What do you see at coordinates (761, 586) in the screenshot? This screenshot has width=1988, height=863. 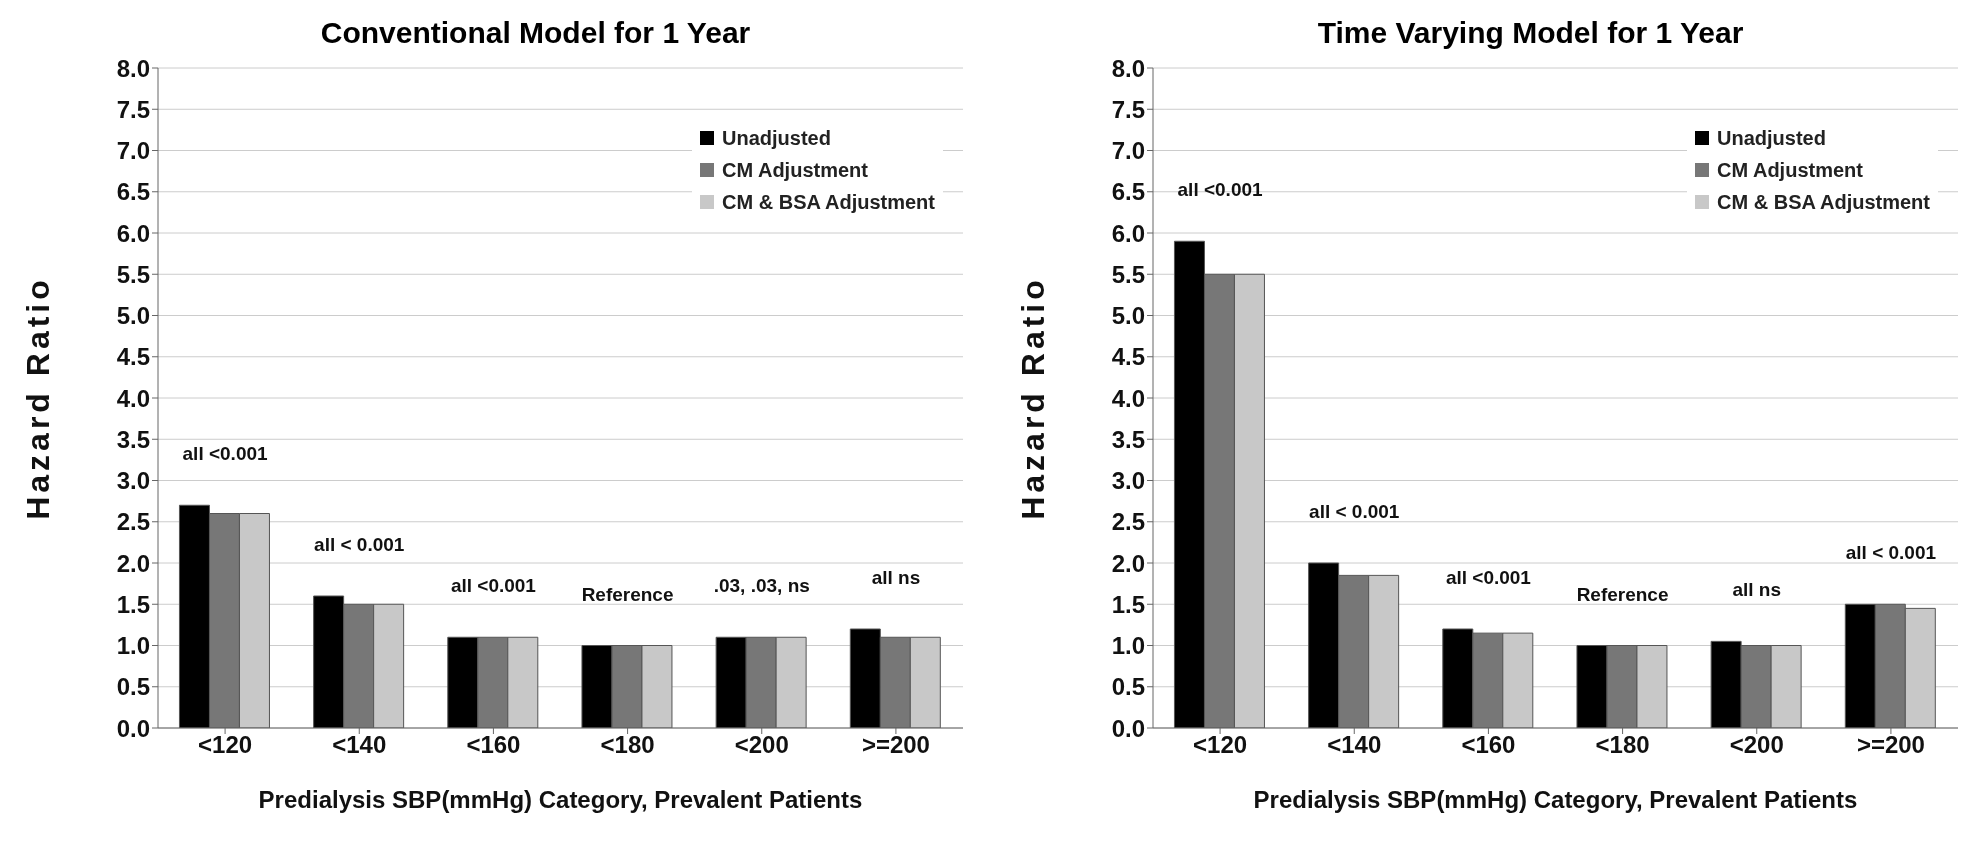 I see `annotation: .03, .03, ns` at bounding box center [761, 586].